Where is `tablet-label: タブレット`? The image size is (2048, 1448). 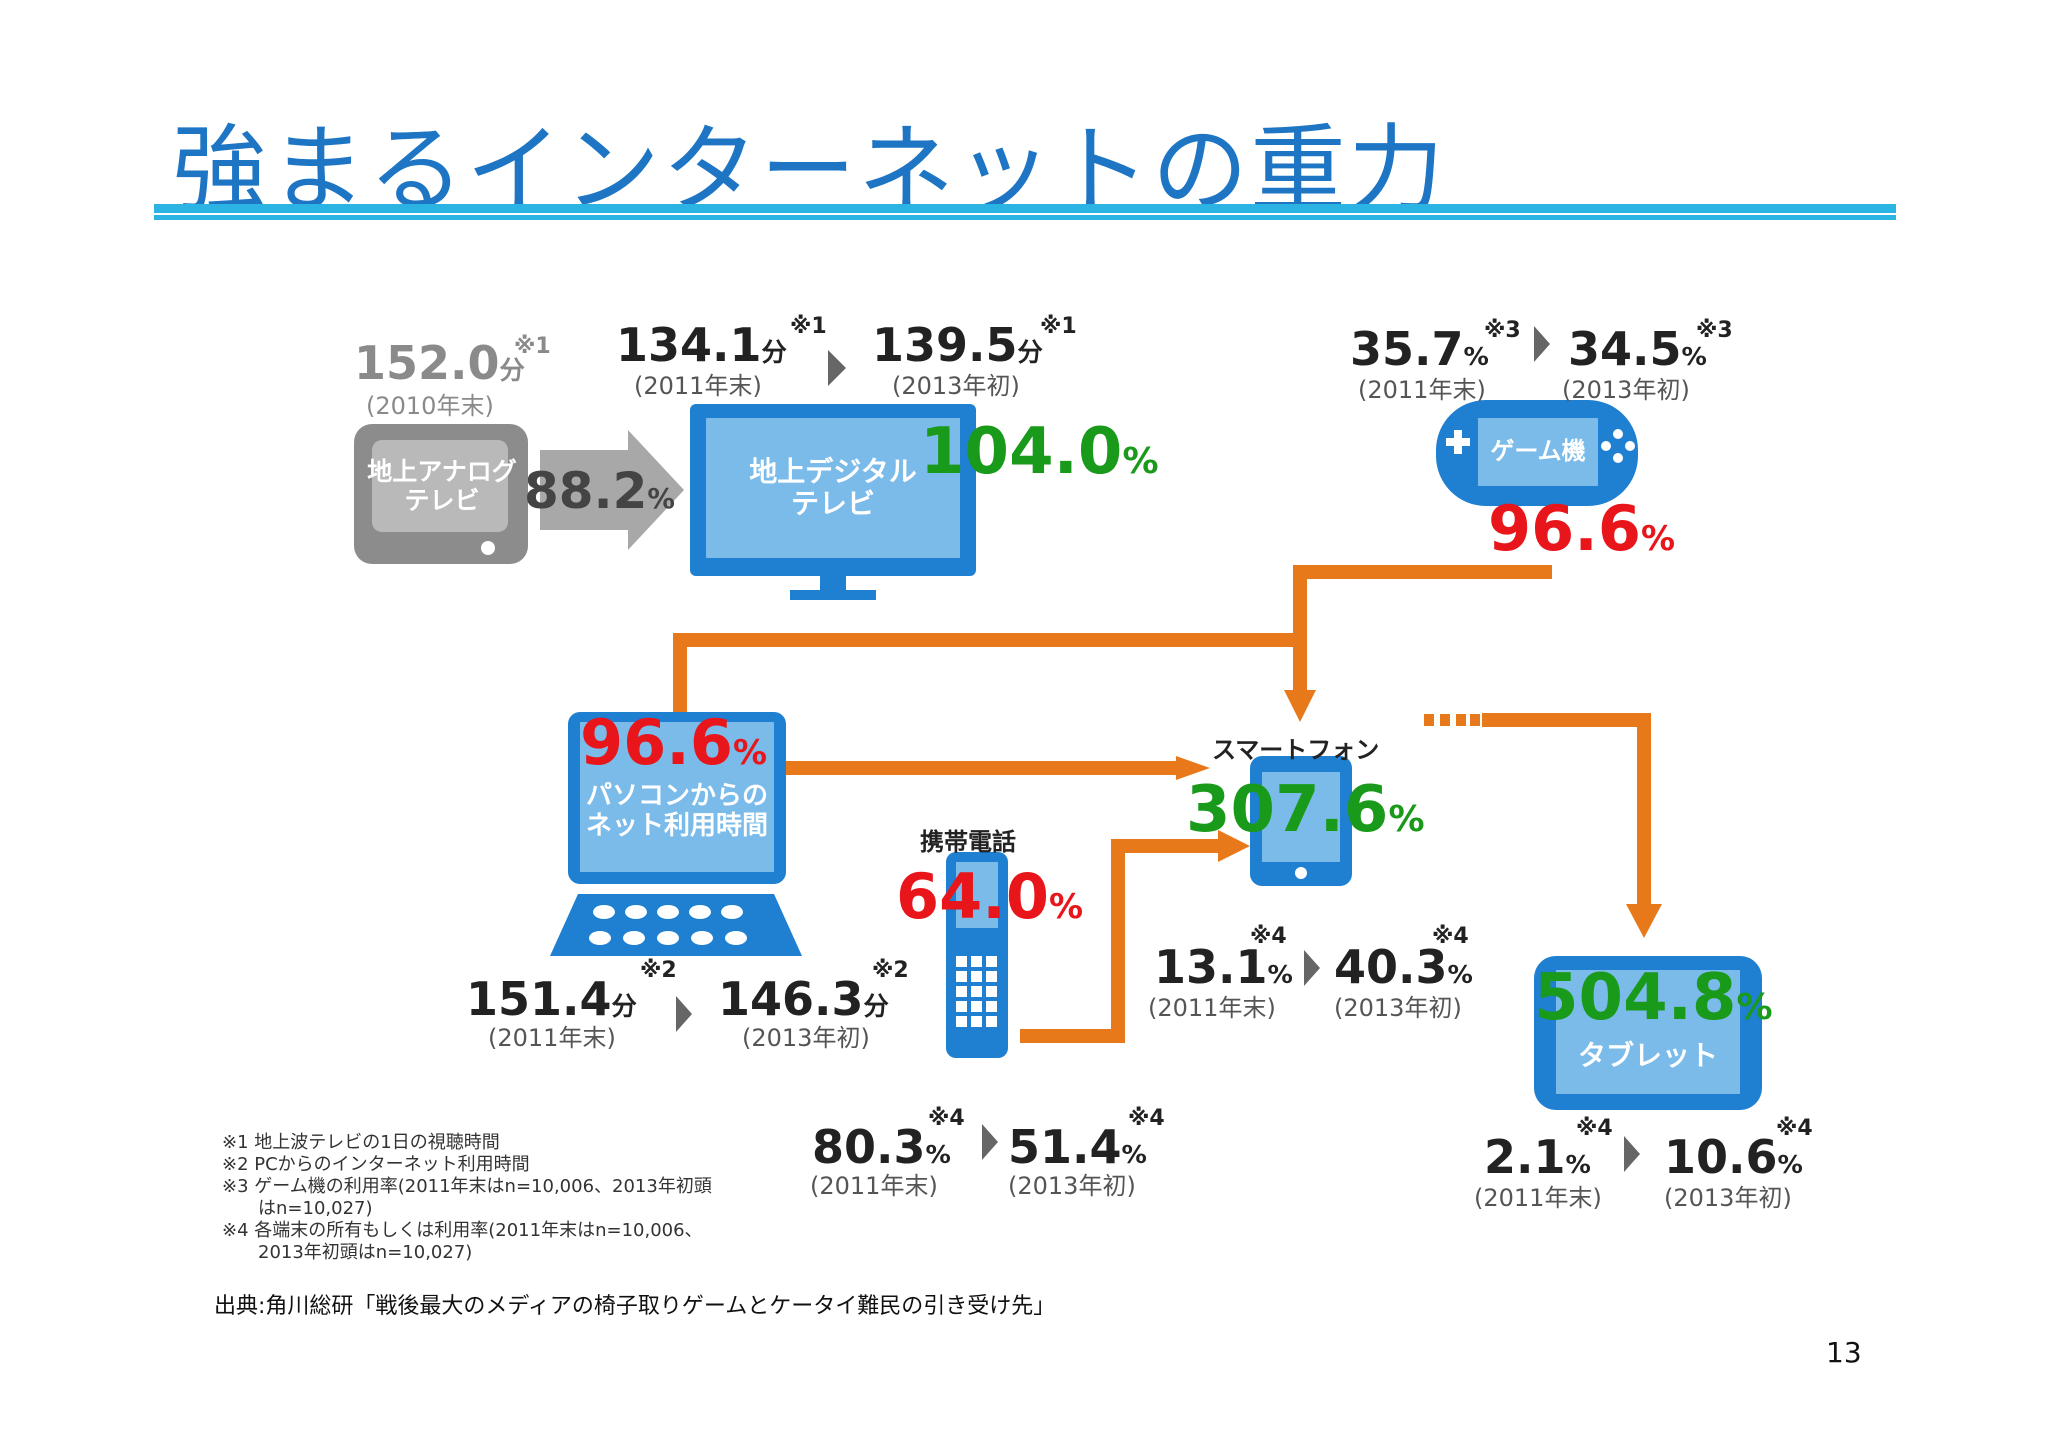 tablet-label: タブレット is located at coordinates (1647, 1055).